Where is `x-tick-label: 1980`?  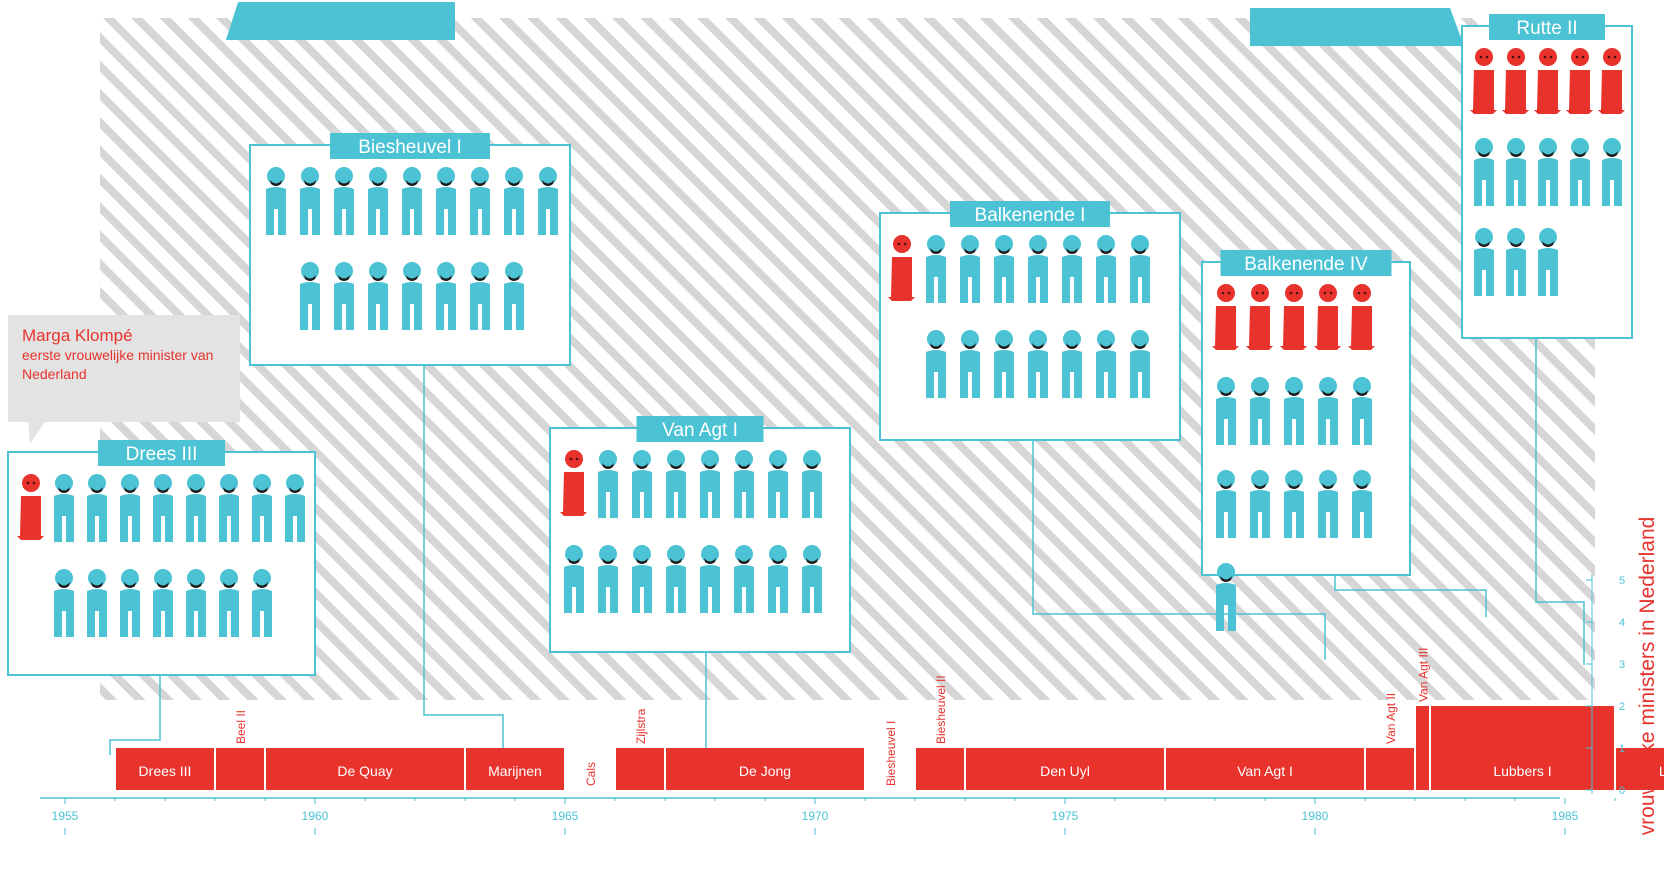 x-tick-label: 1980 is located at coordinates (1315, 816).